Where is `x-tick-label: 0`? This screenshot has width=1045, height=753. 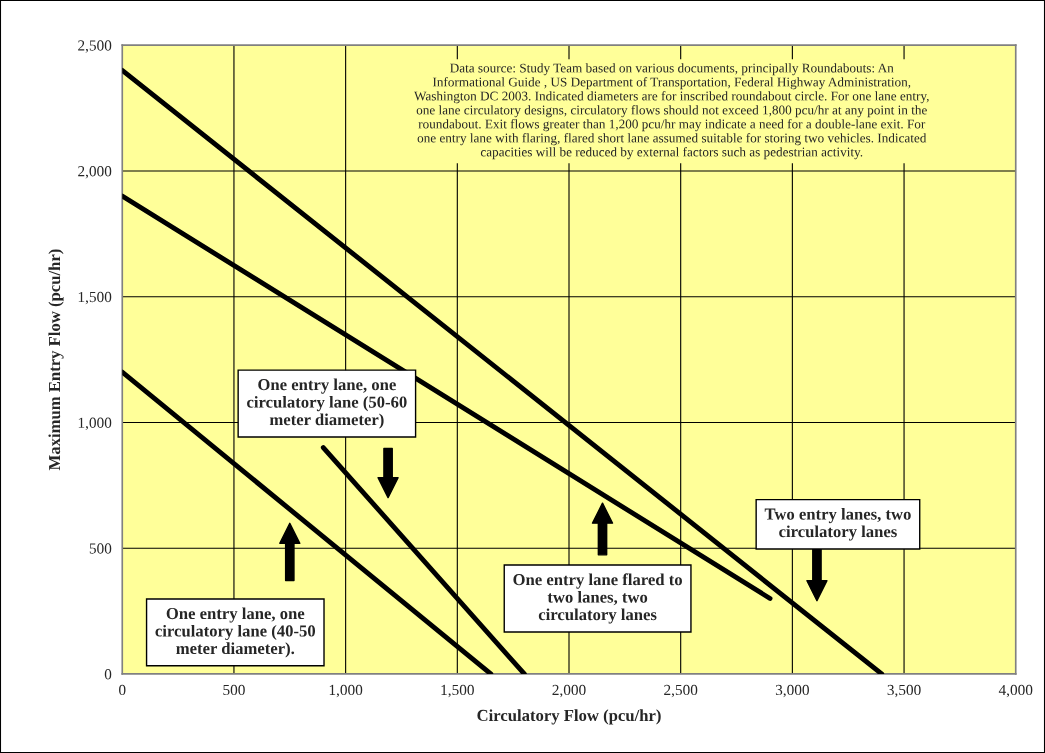
x-tick-label: 0 is located at coordinates (122, 690).